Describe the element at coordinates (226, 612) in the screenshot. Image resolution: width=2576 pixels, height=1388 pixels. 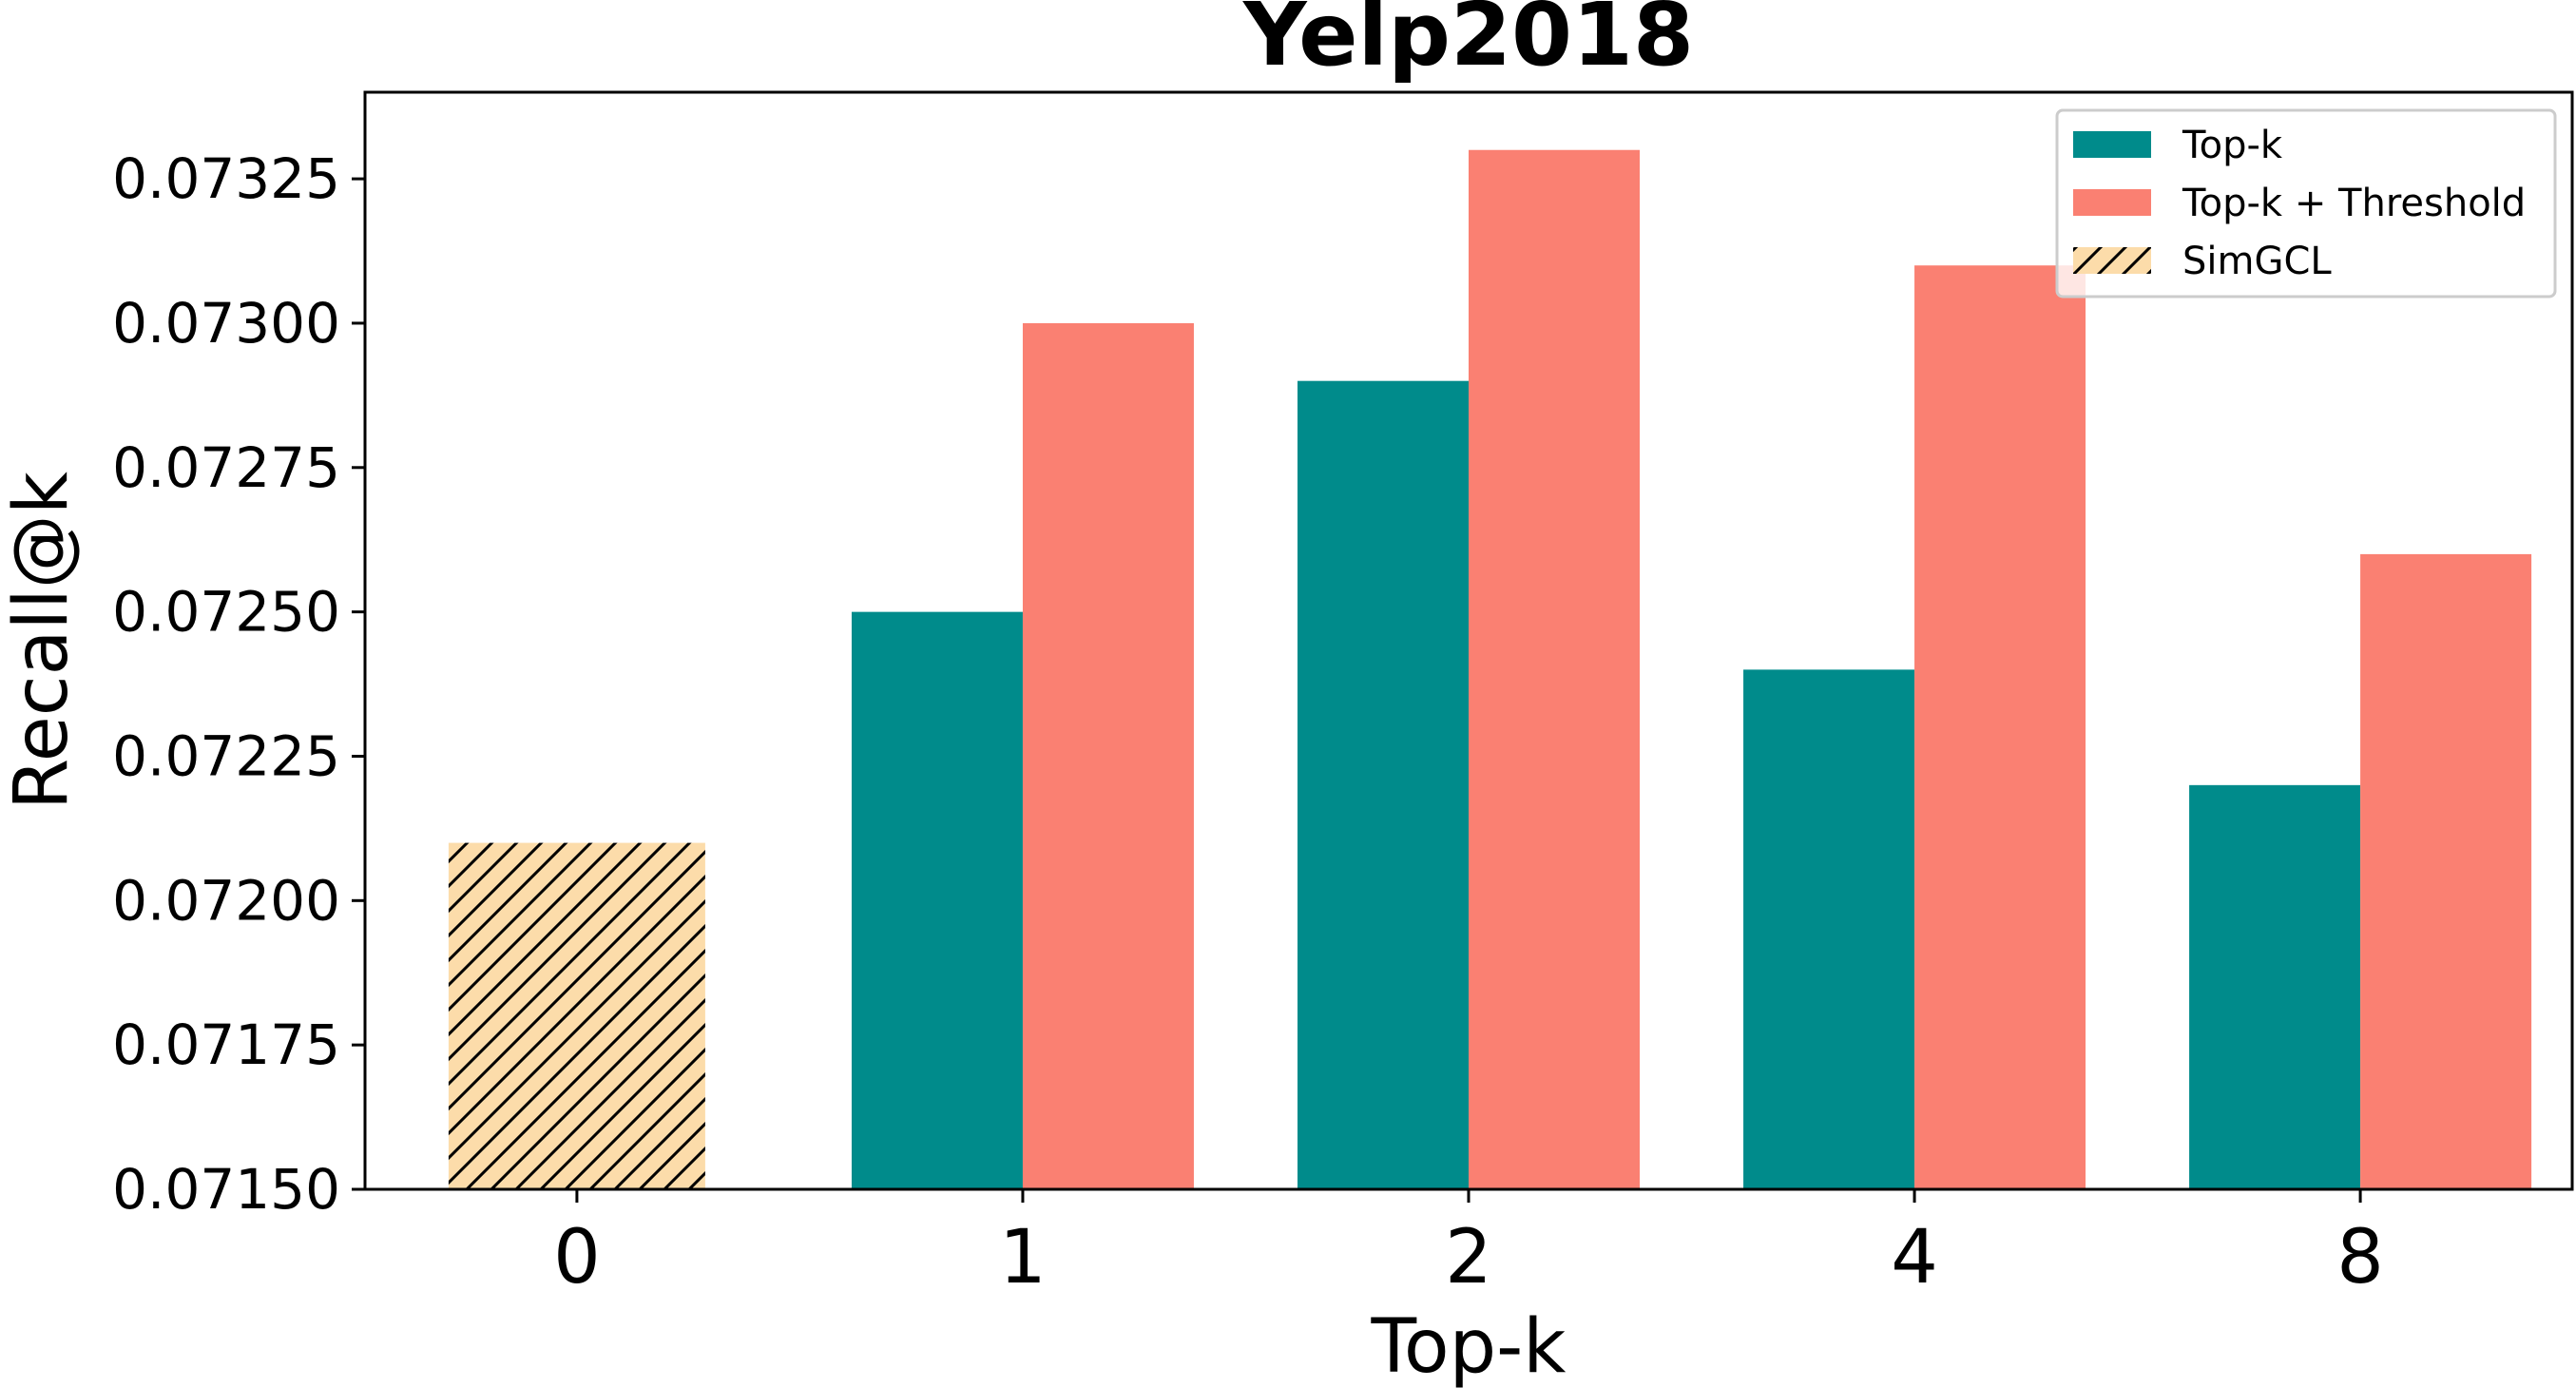
I see `y-tick-label: 0.07250` at that location.